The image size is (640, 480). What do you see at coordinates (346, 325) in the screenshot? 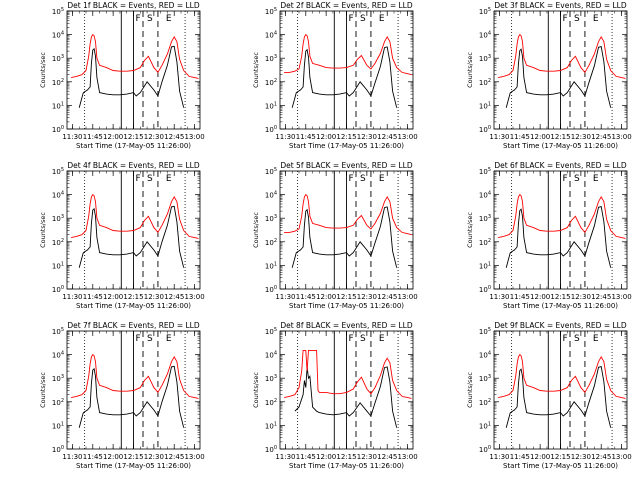
I see `panel-title: Det 8f BLACK = Events, RED = LLD` at bounding box center [346, 325].